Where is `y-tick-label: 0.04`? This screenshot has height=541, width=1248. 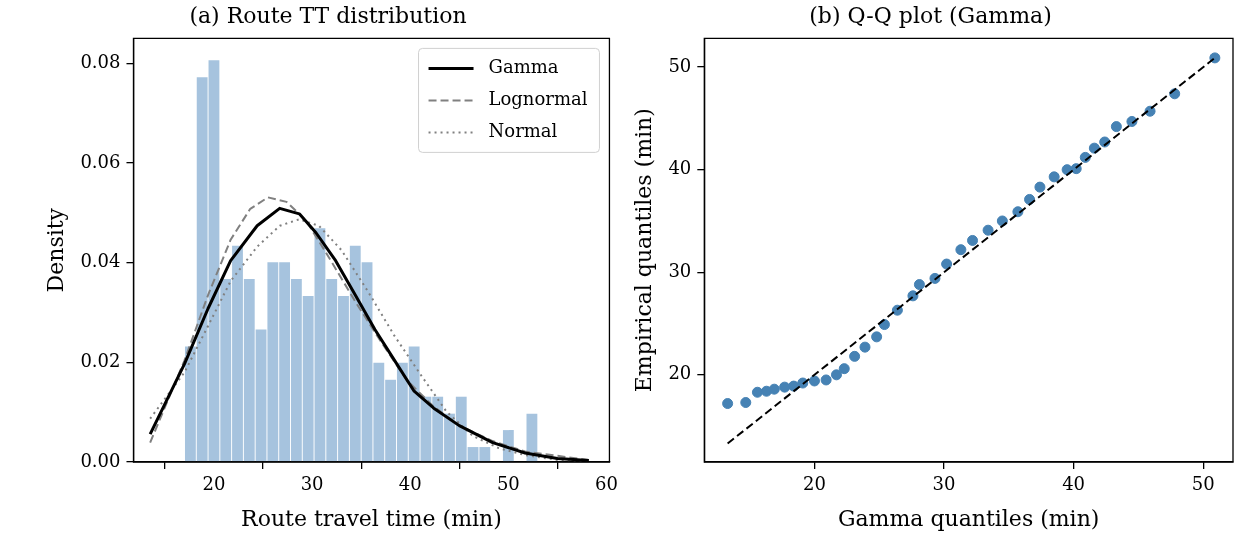 y-tick-label: 0.04 is located at coordinates (100, 261).